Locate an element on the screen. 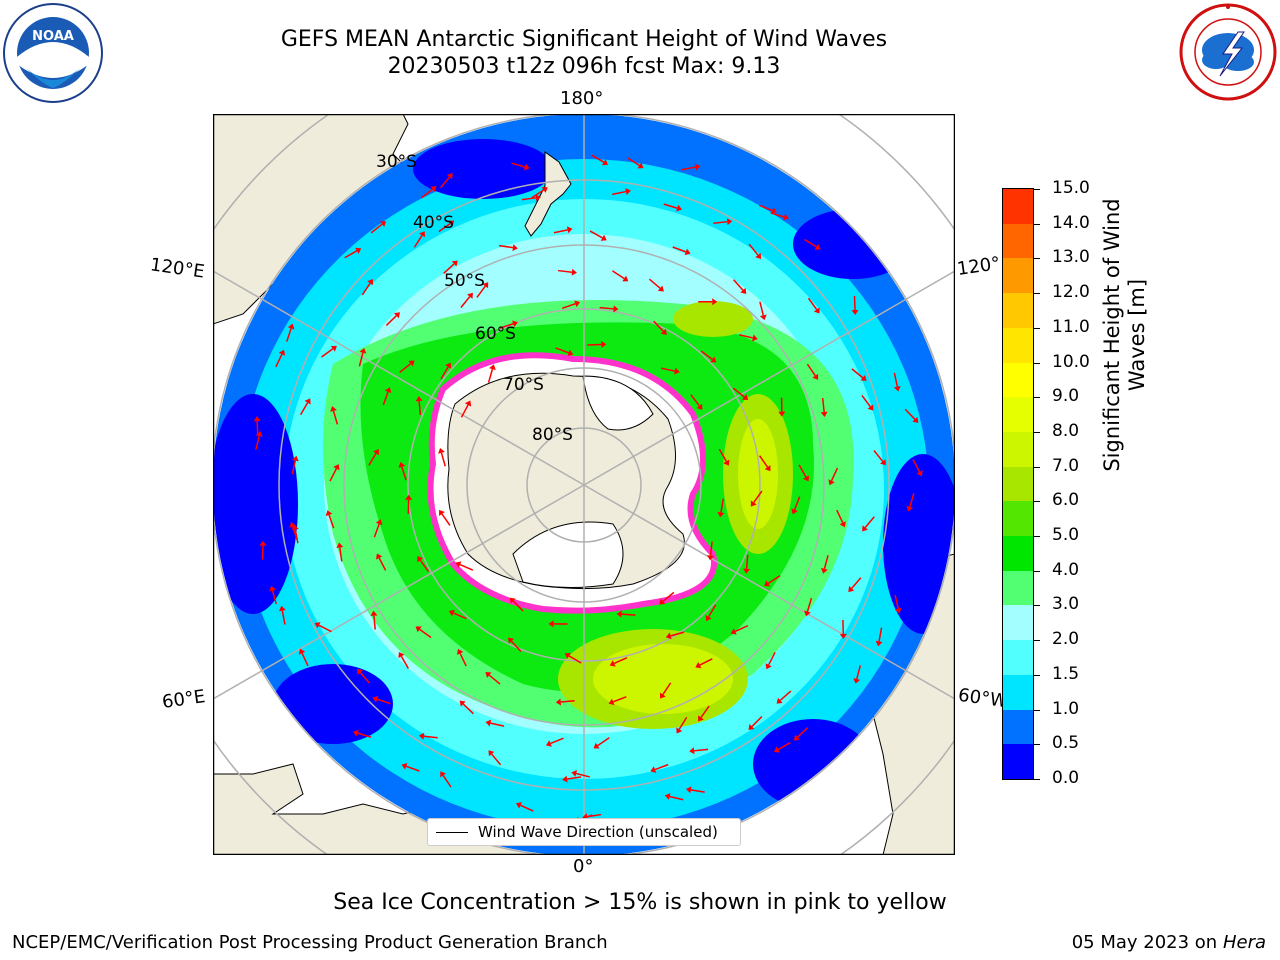 Image resolution: width=1280 pixels, height=960 pixels. colorbar-tick-label: 13.0 is located at coordinates (1071, 257).